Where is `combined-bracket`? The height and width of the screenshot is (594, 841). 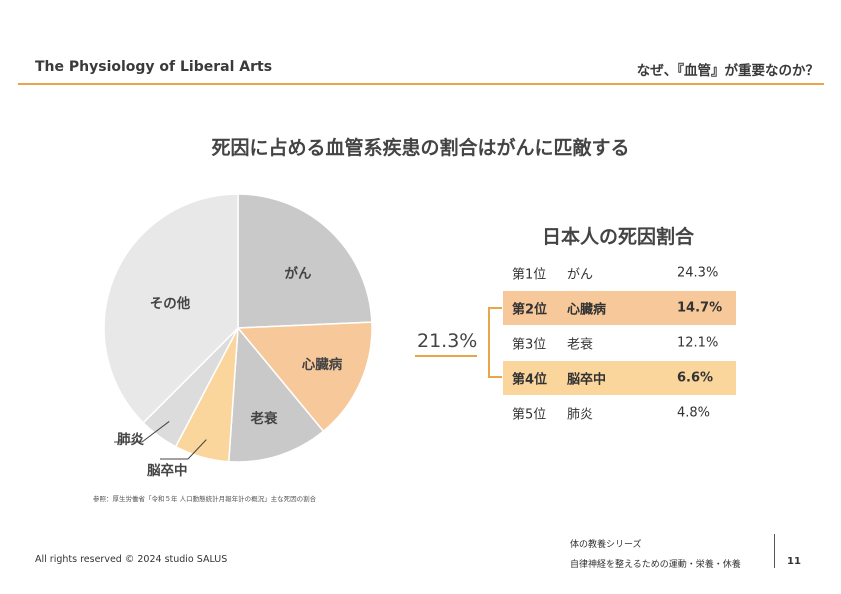 combined-bracket is located at coordinates (495, 342).